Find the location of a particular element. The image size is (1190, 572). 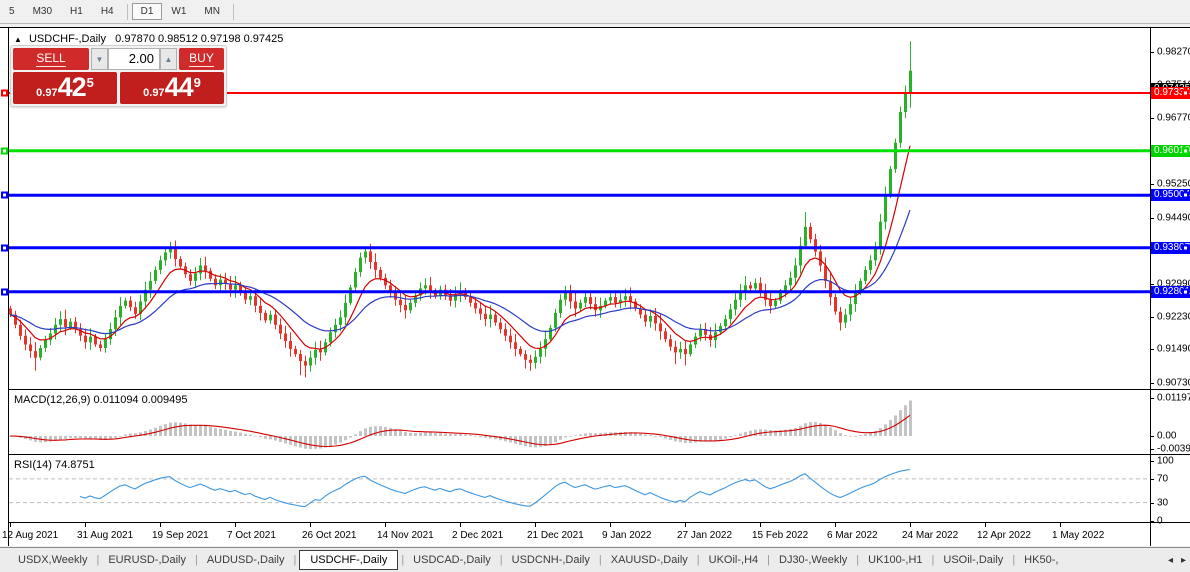

tab-uk100h1: UK100-,H1 is located at coordinates (895, 560).